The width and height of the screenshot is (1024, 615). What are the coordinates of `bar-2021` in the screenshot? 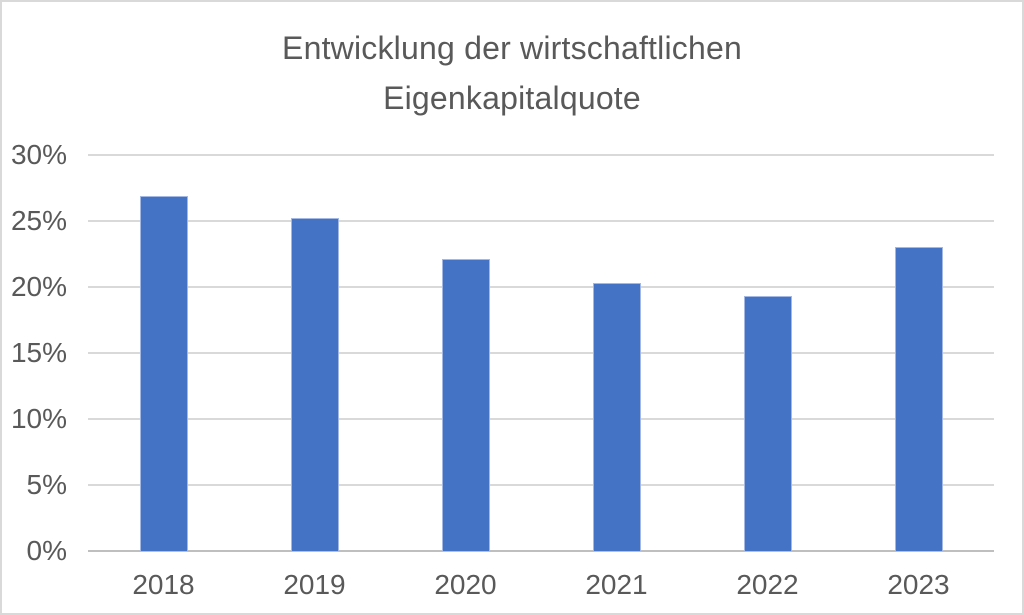 It's located at (616, 417).